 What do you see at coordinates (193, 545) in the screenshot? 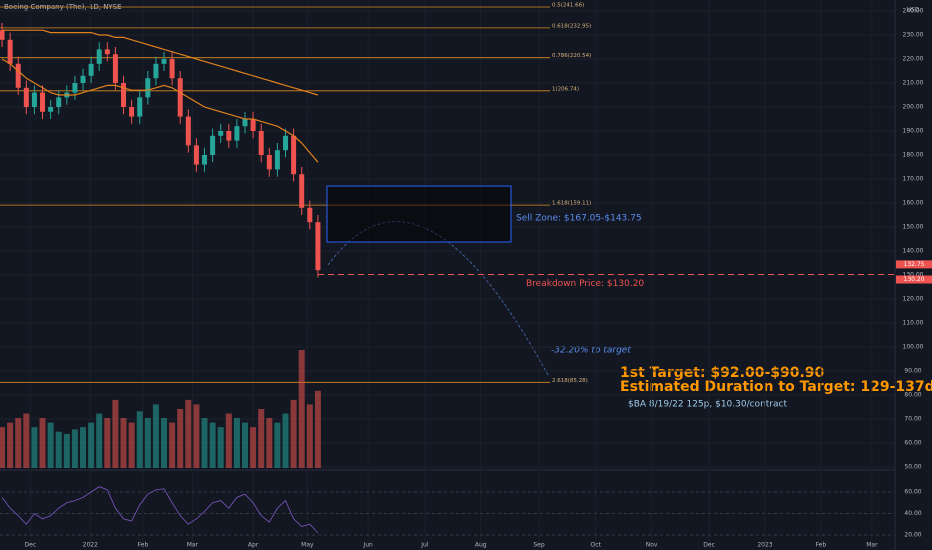
I see `x-tick-label: Mar` at bounding box center [193, 545].